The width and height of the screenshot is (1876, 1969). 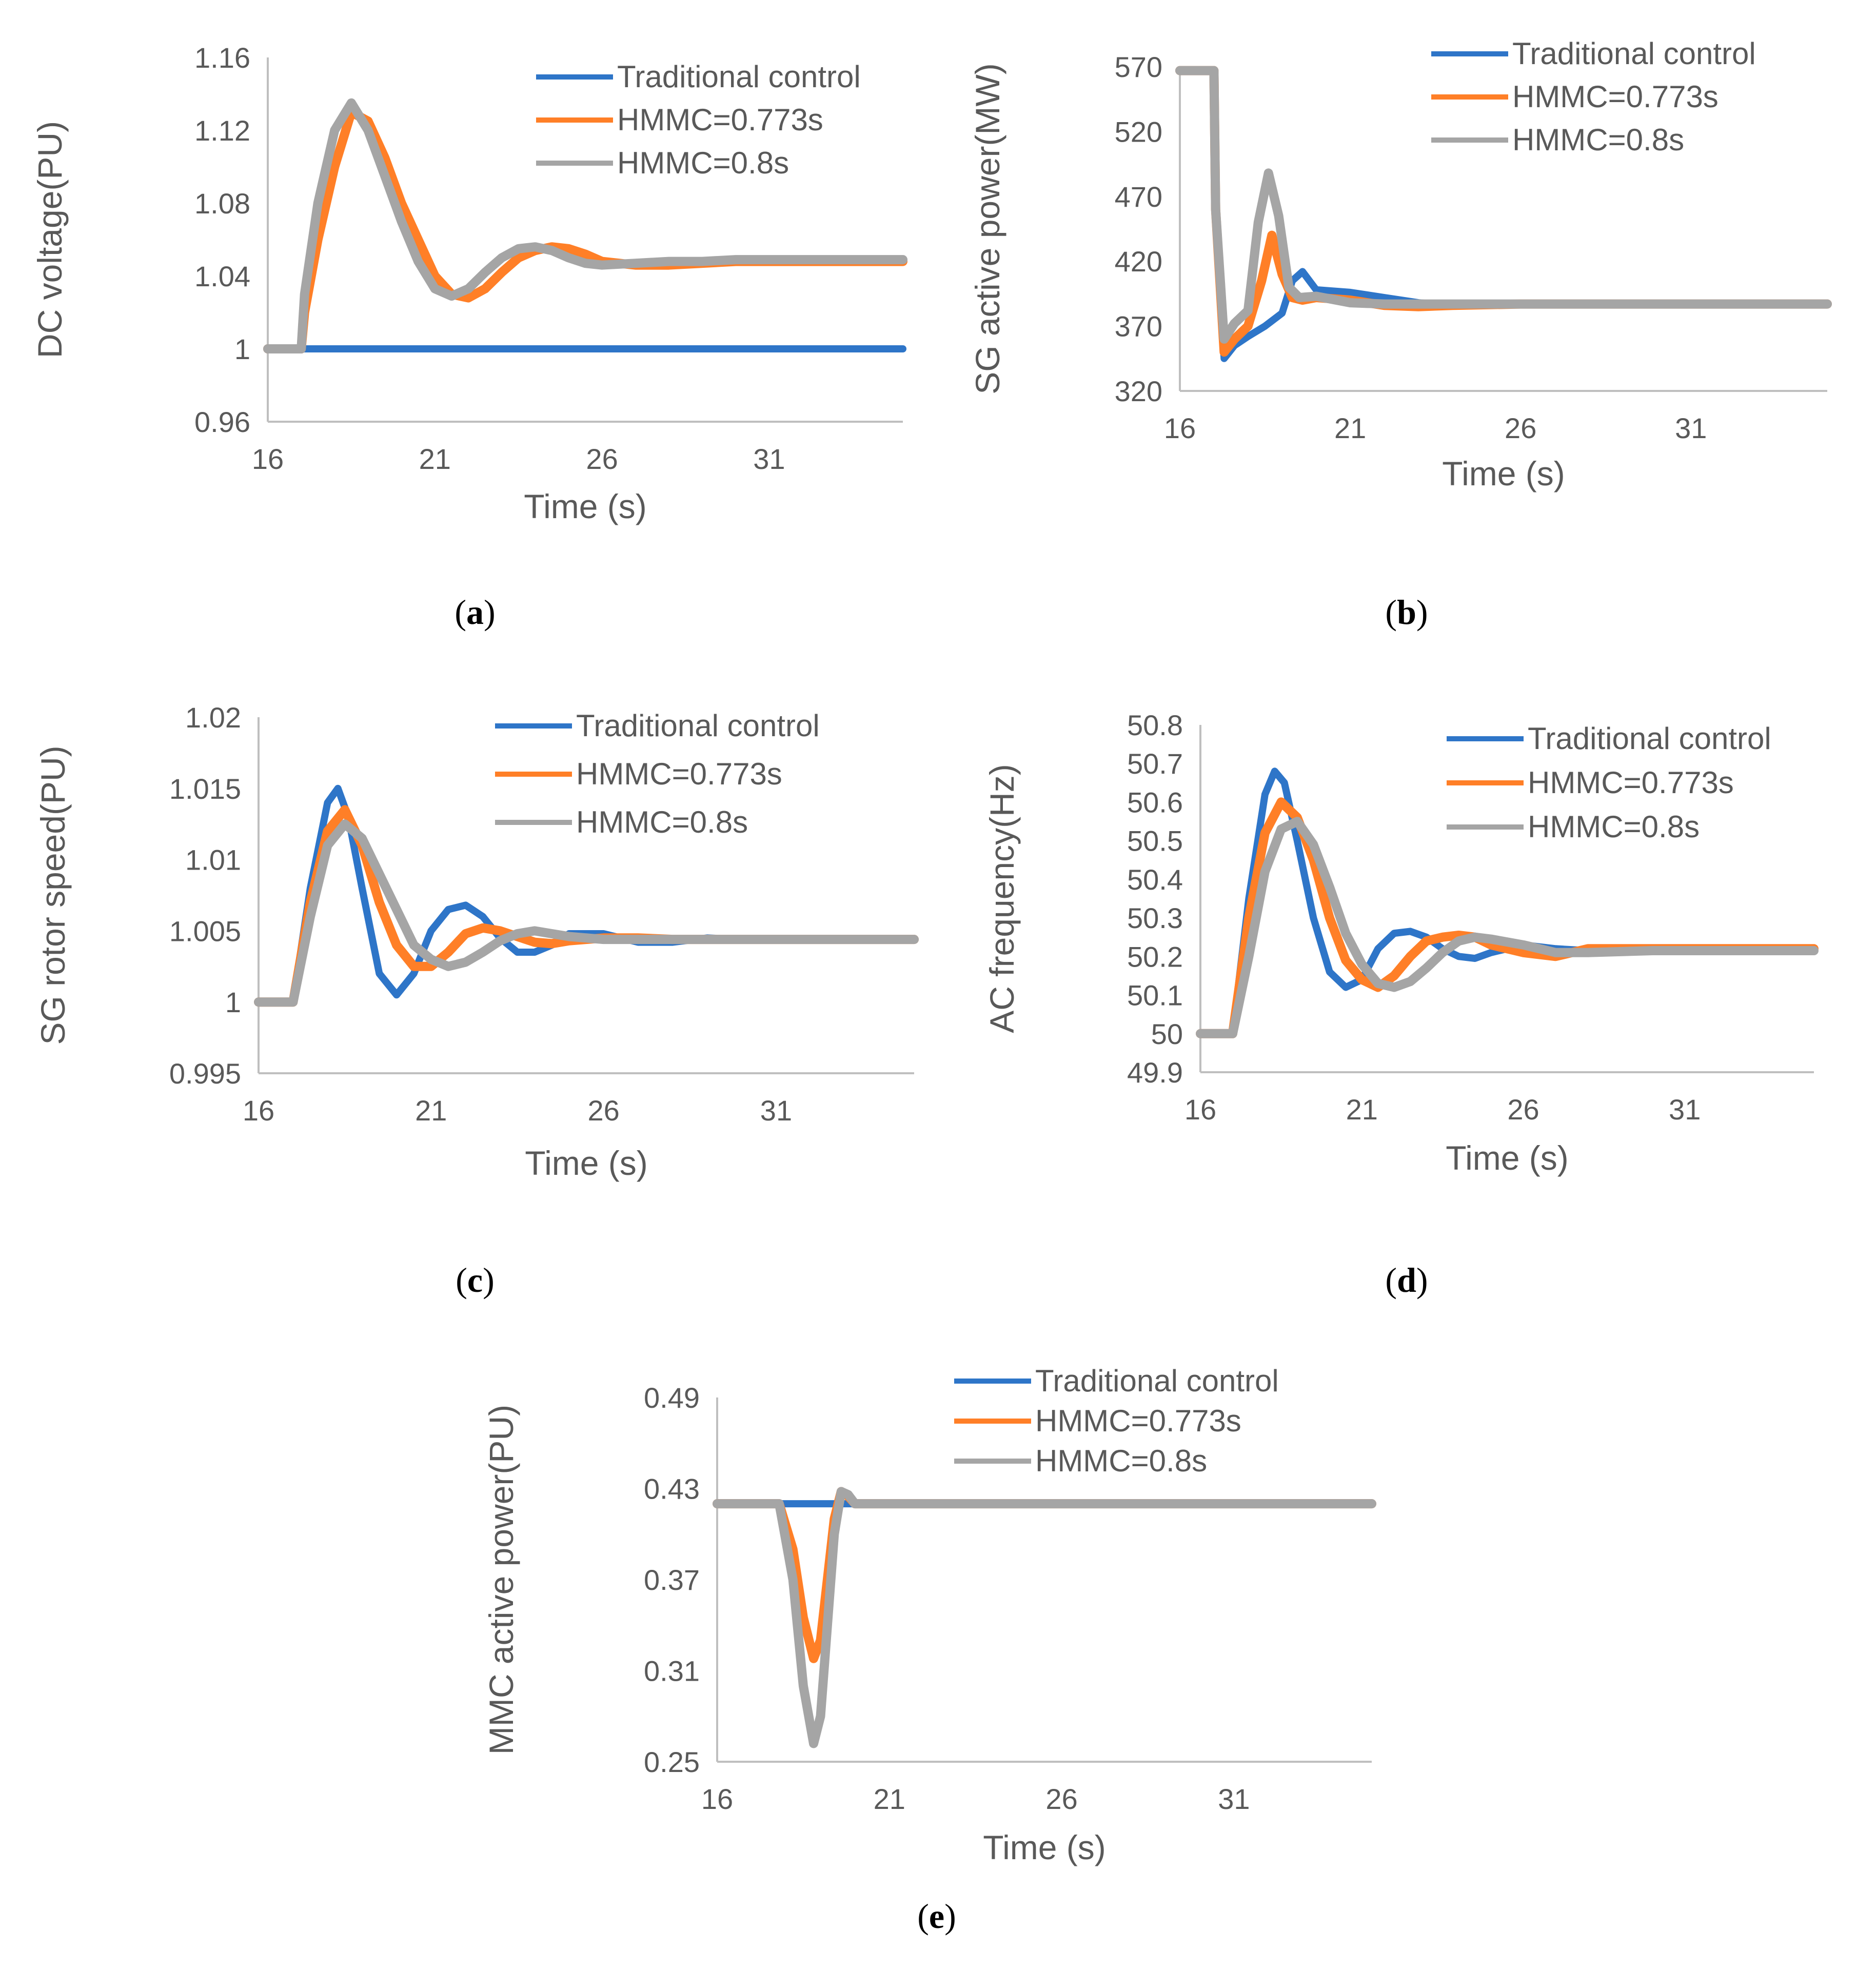 What do you see at coordinates (213, 717) in the screenshot?
I see `y-tick-label: 1.02` at bounding box center [213, 717].